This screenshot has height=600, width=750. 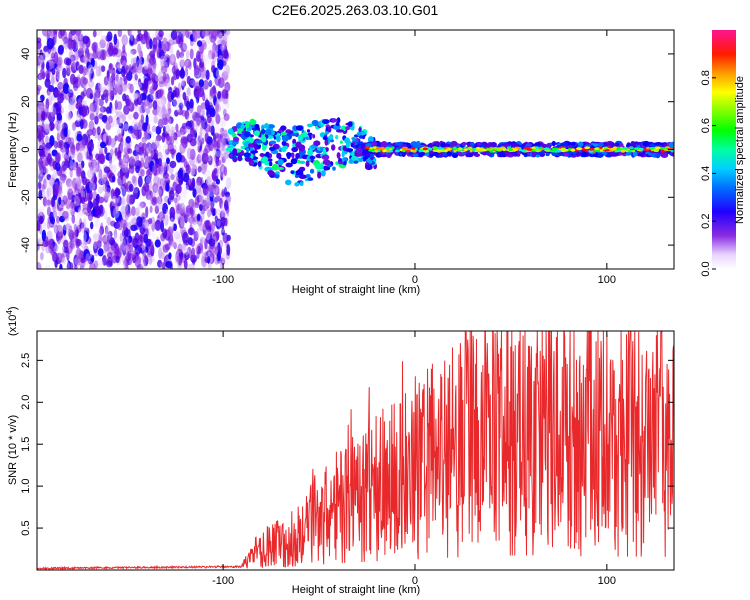 I want to click on y-tick-label: -40, so click(x=26, y=245).